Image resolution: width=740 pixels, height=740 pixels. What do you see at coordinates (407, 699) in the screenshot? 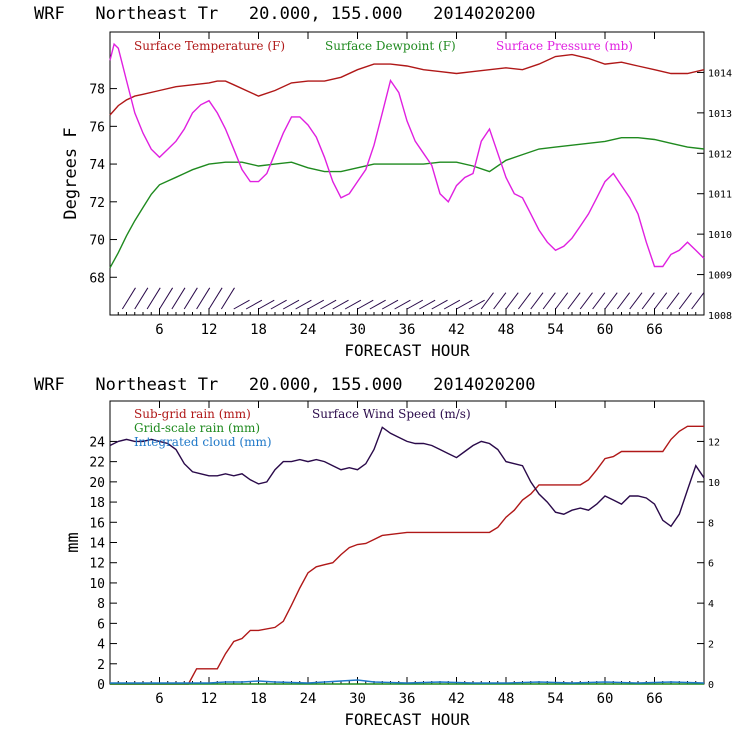
I see `x-tick-label: 36` at bounding box center [407, 699].